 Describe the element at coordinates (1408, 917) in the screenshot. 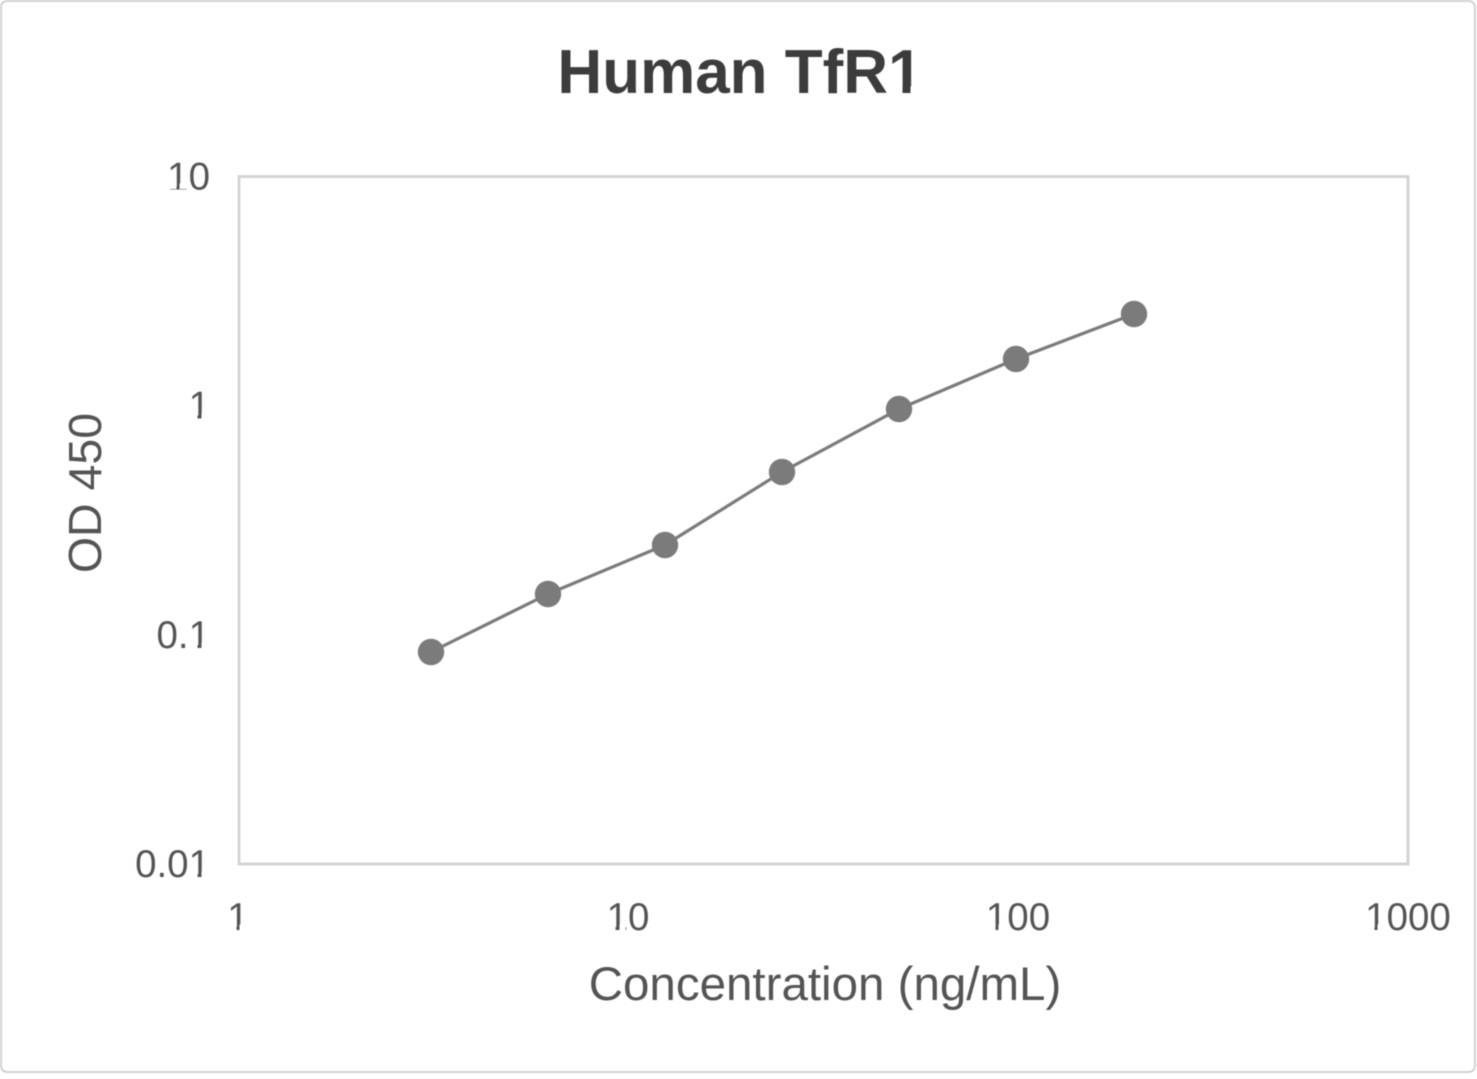

I see `svg-text: 1000` at that location.